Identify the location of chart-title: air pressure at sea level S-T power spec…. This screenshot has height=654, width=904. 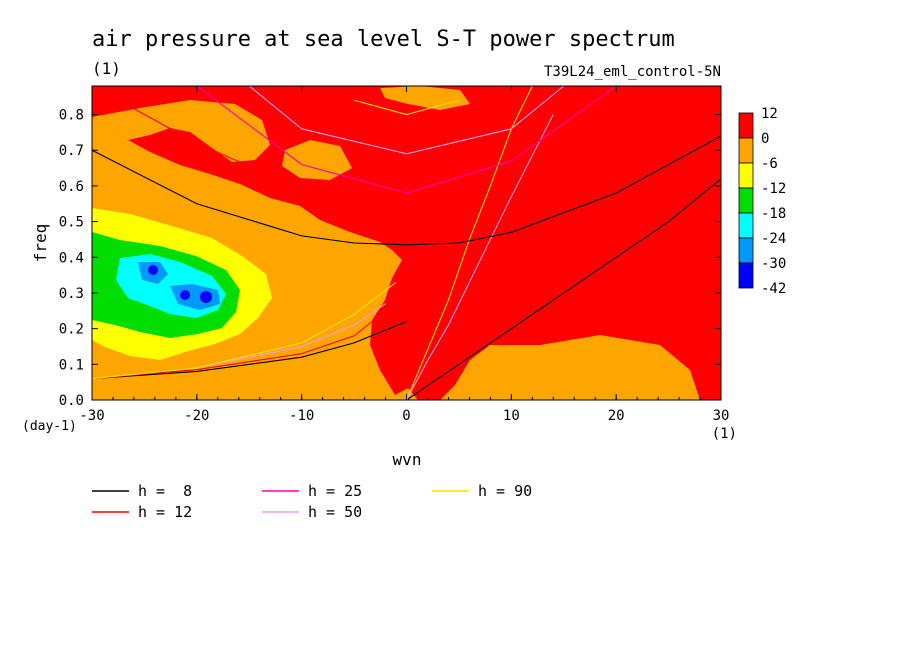
(383, 39).